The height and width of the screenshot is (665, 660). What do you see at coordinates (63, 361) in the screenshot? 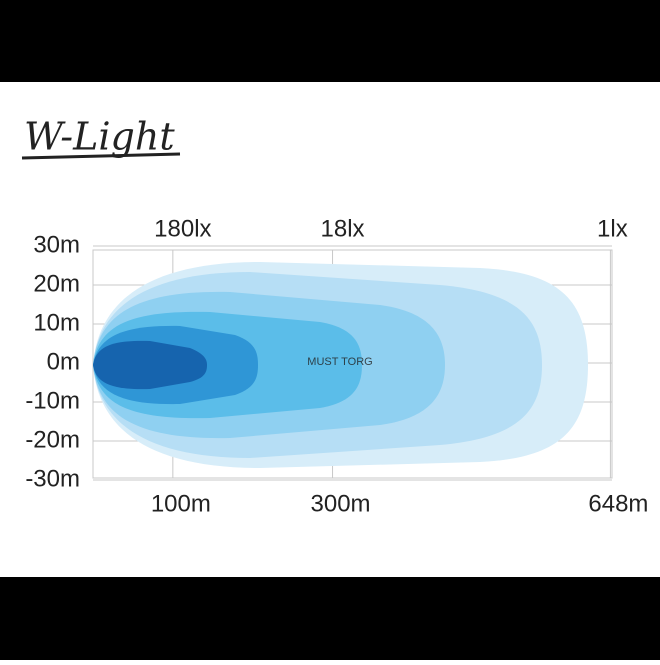
I see `y-tick-label: 0m` at bounding box center [63, 361].